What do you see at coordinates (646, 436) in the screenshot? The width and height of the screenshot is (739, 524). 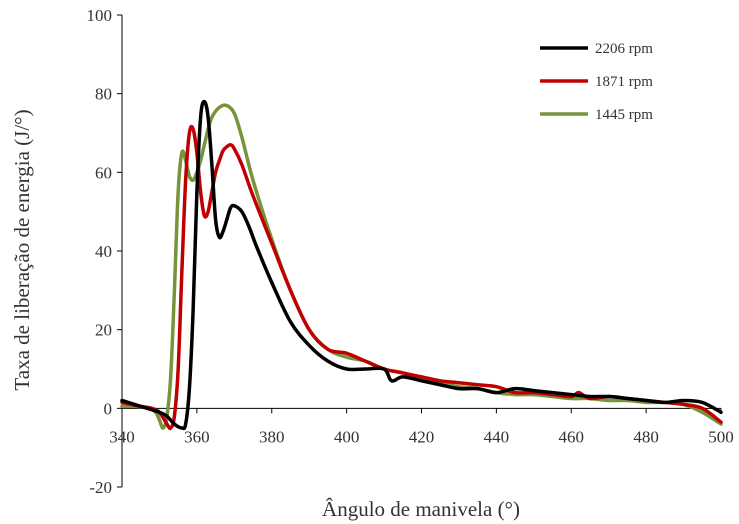 I see `x-tick-label: 480` at bounding box center [646, 436].